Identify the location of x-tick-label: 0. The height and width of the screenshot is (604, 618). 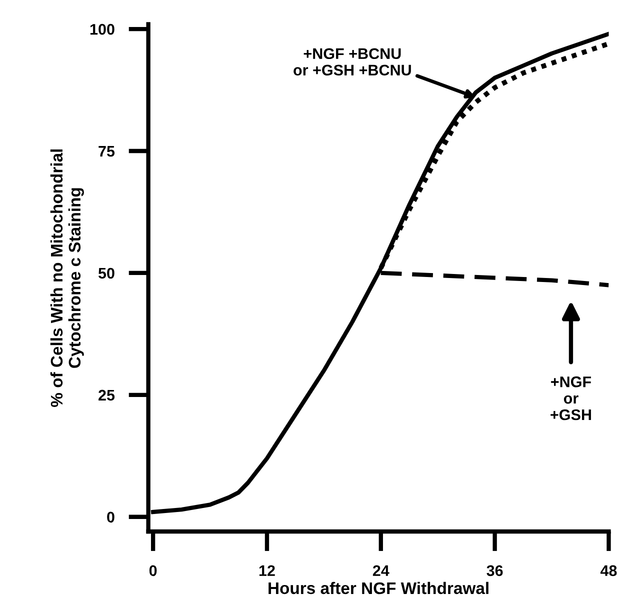
(153, 570).